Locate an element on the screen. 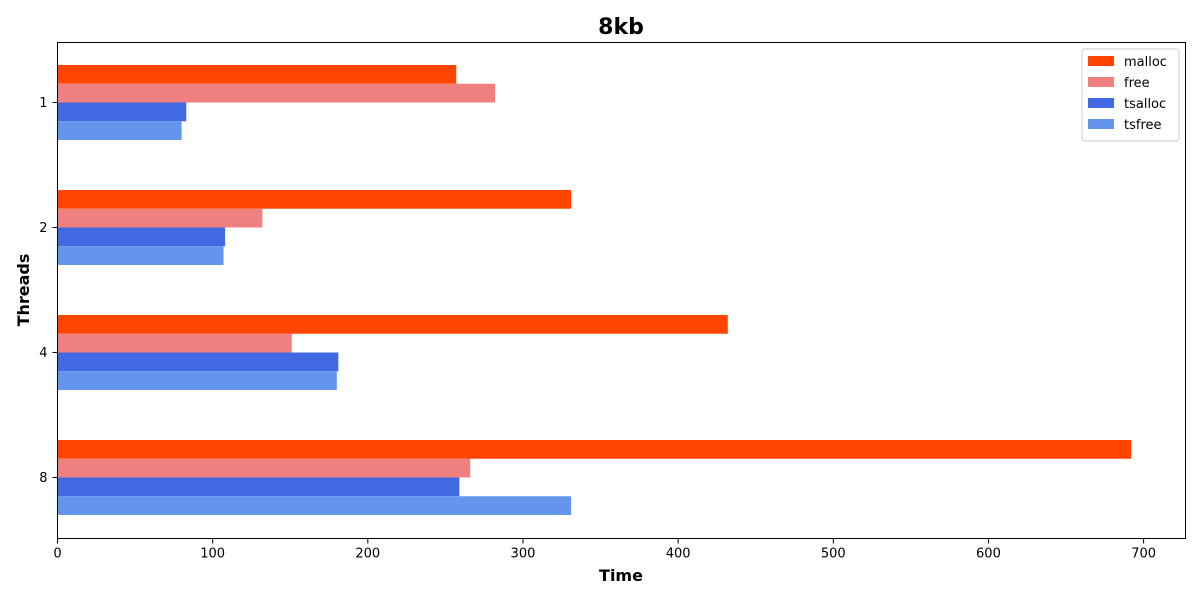 This screenshot has height=600, width=1200. legend-label-malloc: malloc is located at coordinates (1145, 62).